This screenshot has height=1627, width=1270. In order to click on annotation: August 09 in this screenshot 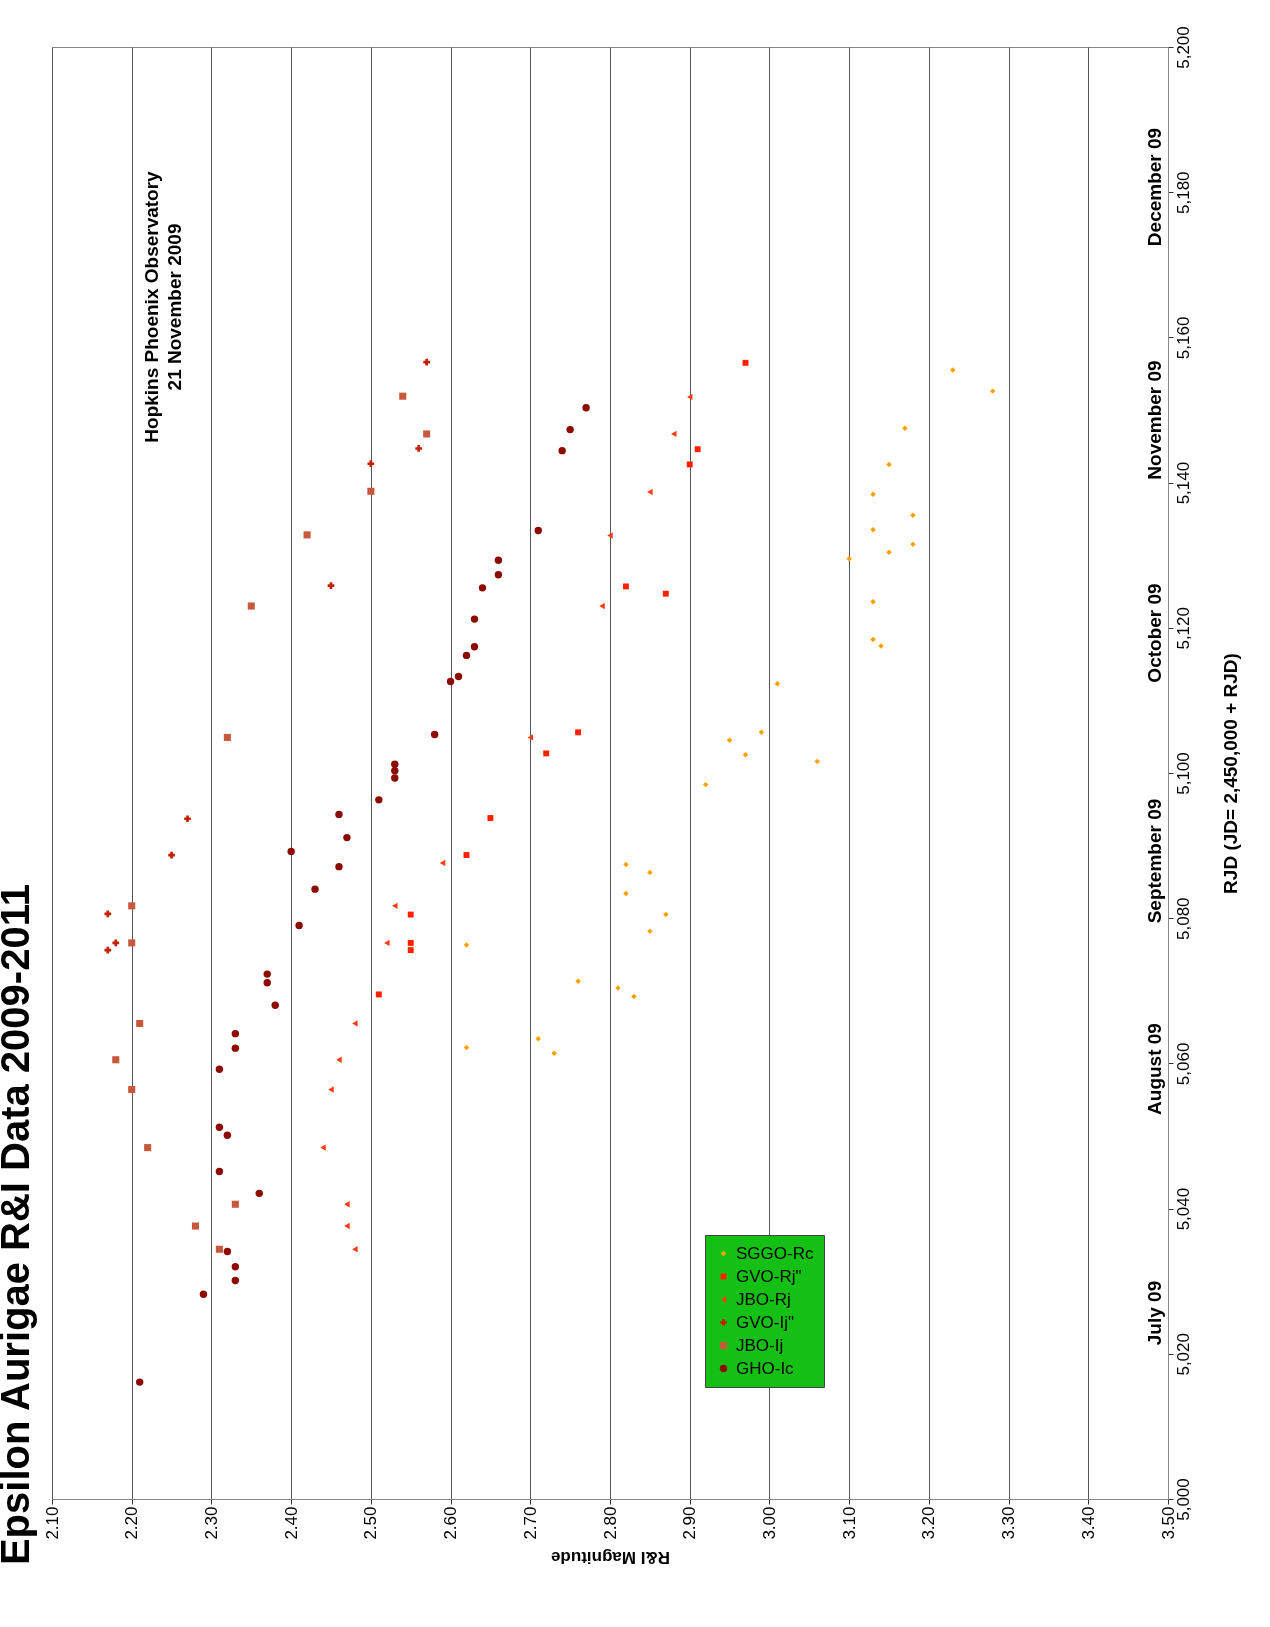, I will do `click(1154, 1069)`.